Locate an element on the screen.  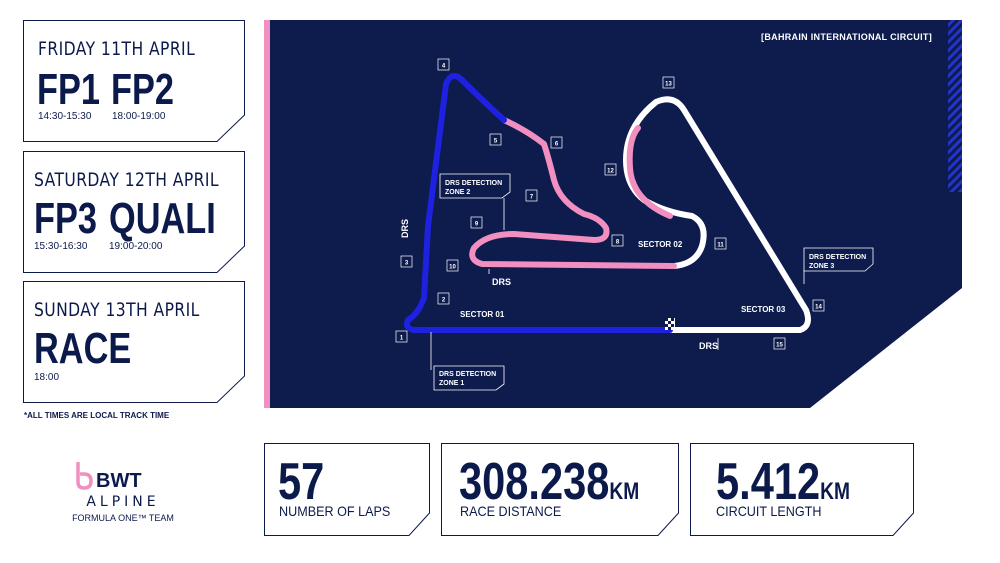
stat-card-race-distance: 308.238KM RACE DISTANCE is located at coordinates (560, 489).